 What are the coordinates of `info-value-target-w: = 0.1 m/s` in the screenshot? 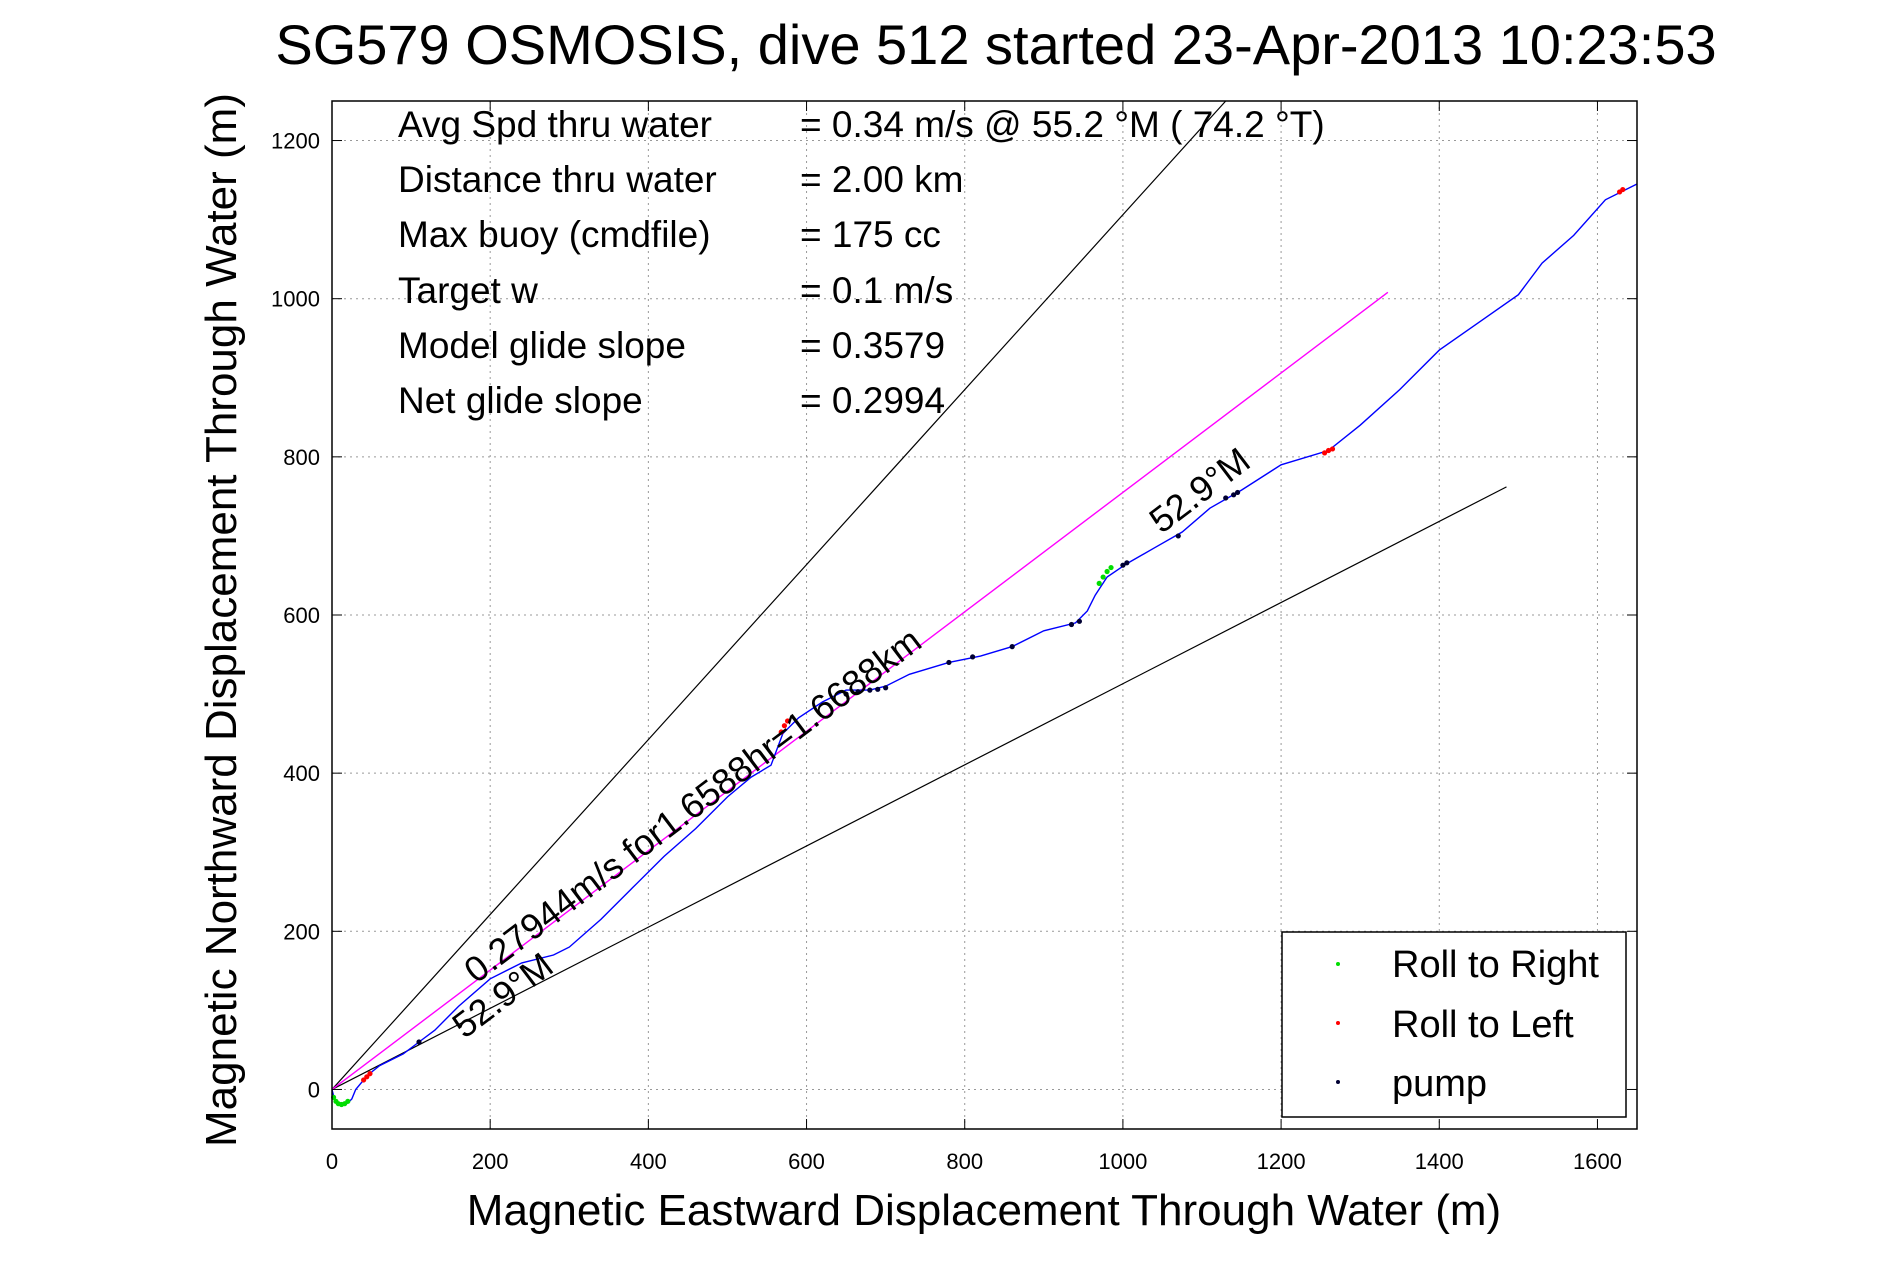 It's located at (876, 290).